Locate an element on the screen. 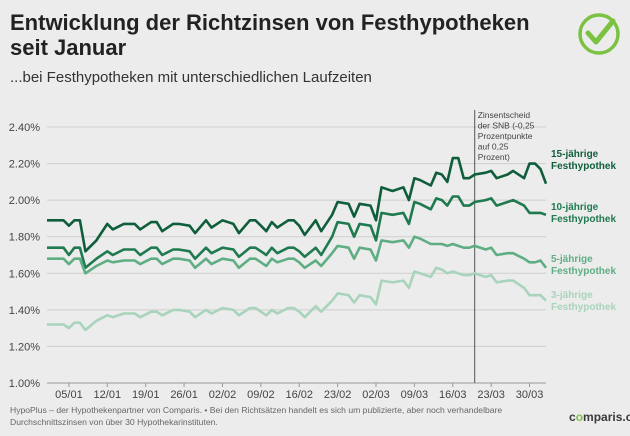  annotation-text: Zinsentscheid is located at coordinates (504, 115).